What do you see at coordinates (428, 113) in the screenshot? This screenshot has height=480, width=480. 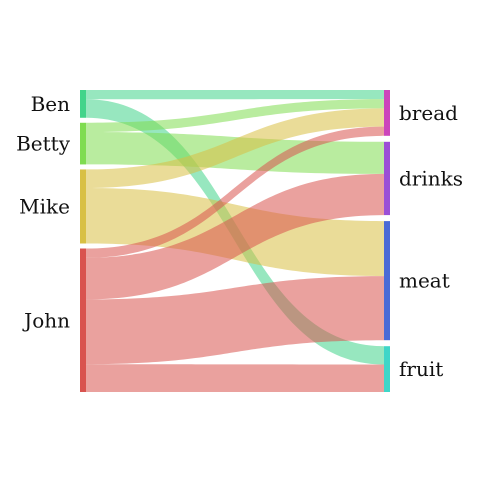 I see `label-bread: bread` at bounding box center [428, 113].